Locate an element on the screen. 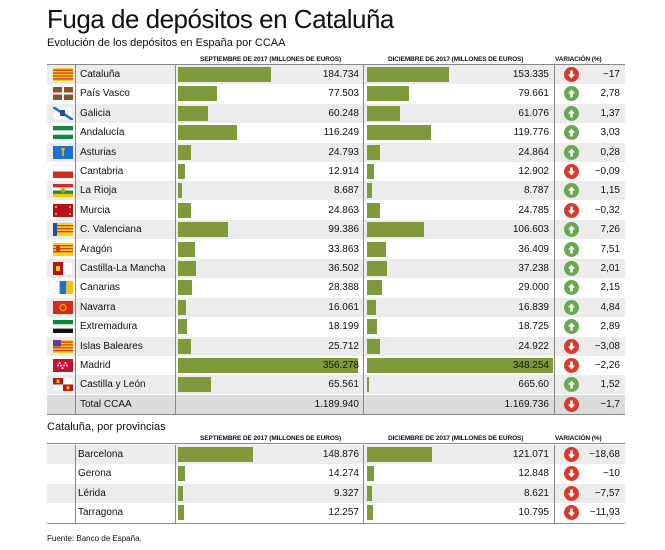 Image resolution: width=665 pixels, height=550 pixels. value-sep: 33.863 is located at coordinates (343, 249).